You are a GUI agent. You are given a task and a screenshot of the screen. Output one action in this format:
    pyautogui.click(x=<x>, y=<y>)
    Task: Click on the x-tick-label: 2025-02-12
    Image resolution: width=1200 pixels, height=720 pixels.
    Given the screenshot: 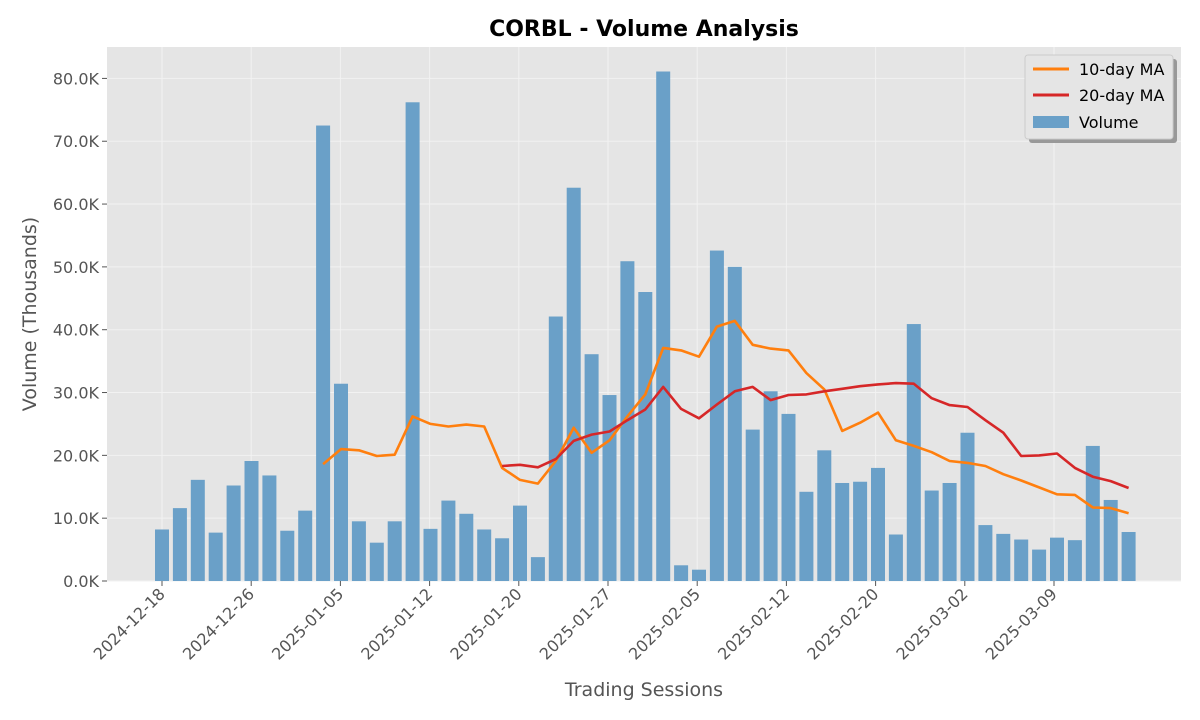 What is the action you would take?
    pyautogui.click(x=753, y=623)
    